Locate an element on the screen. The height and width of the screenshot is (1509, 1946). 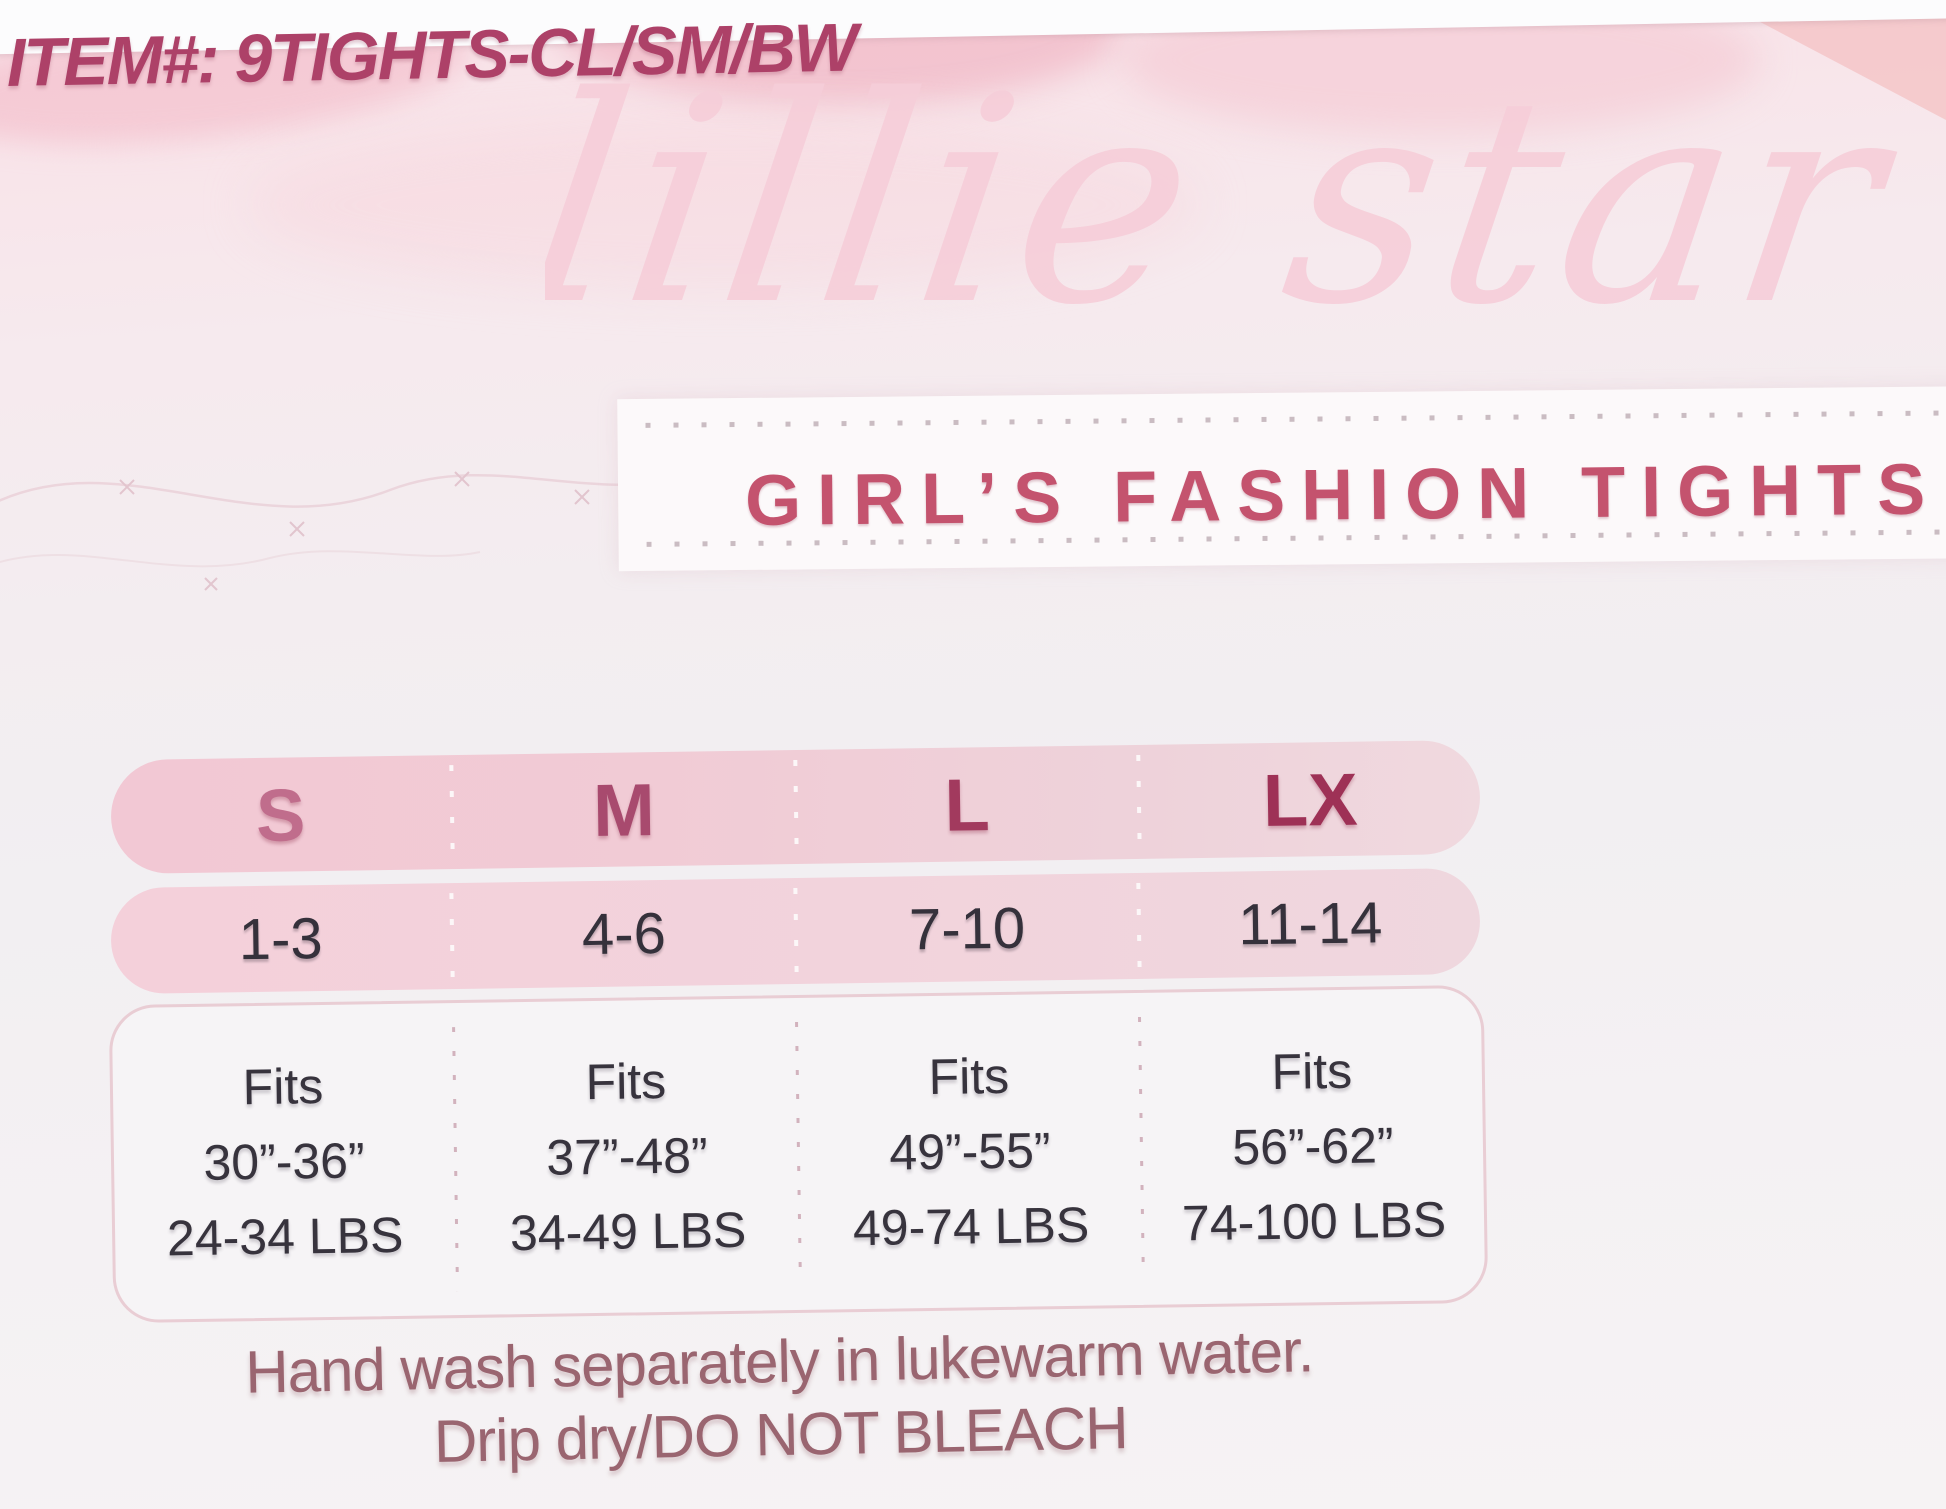
fit-height: 30”-36” is located at coordinates (284, 1161).